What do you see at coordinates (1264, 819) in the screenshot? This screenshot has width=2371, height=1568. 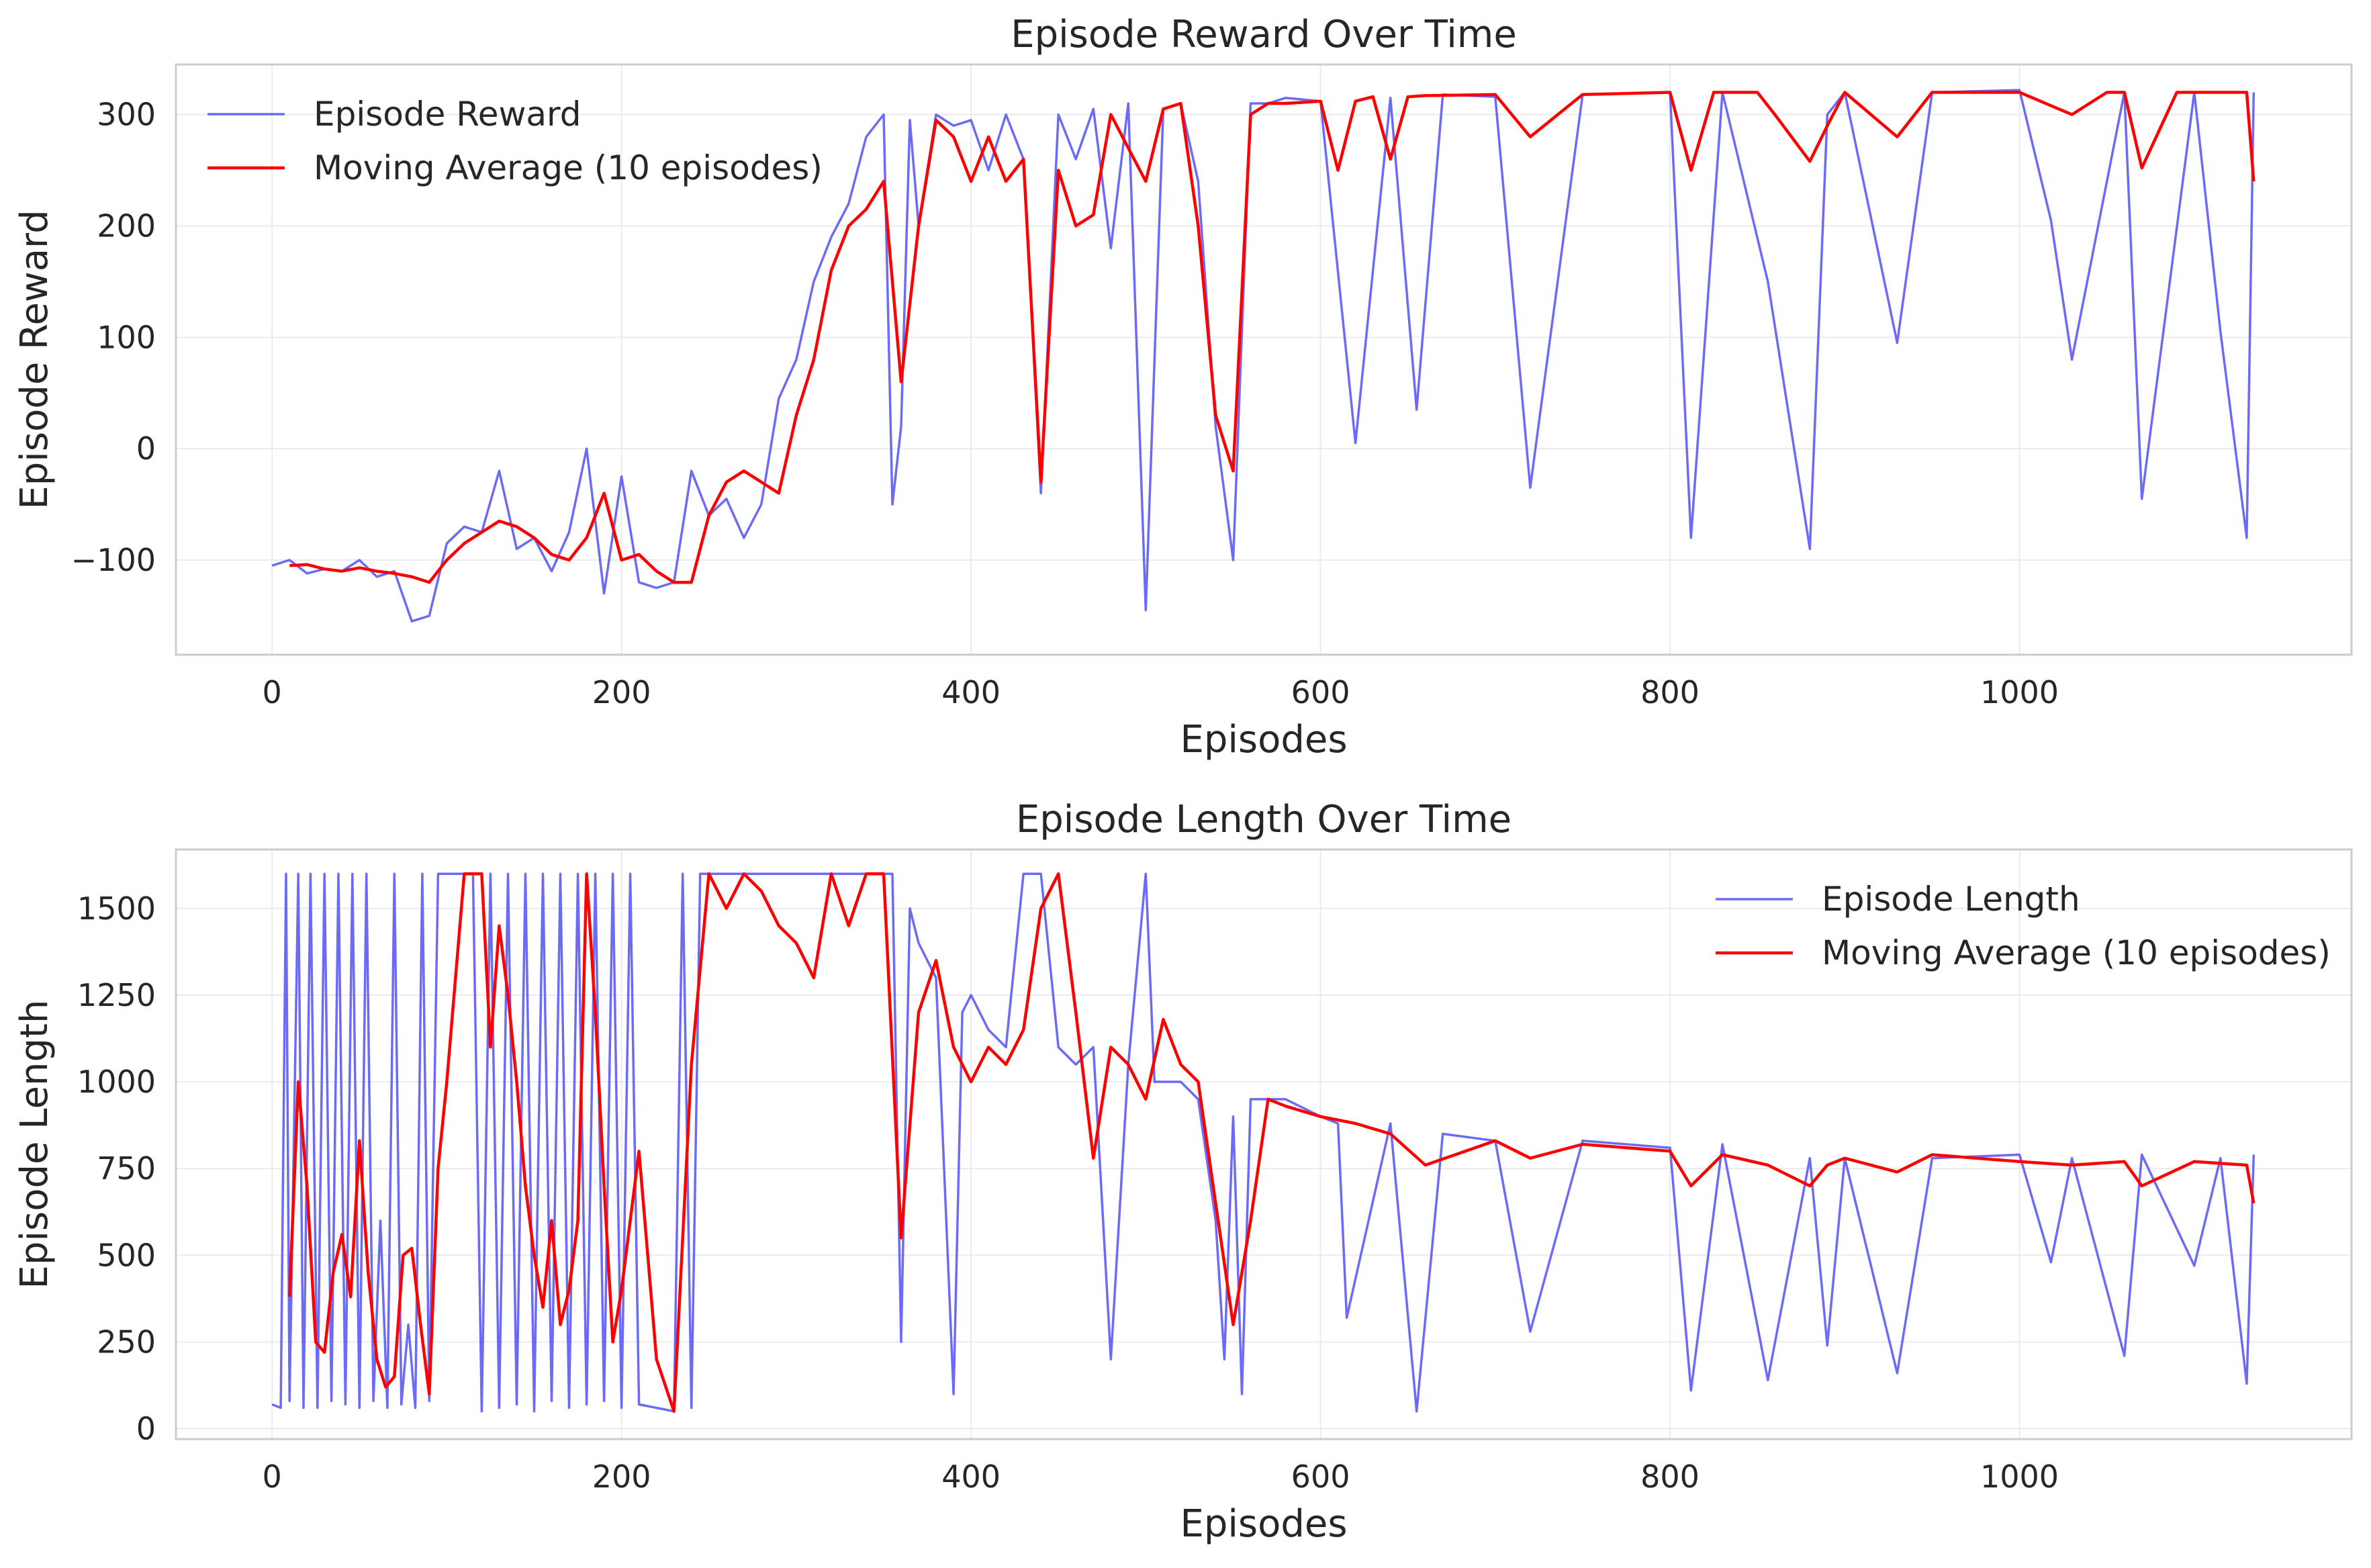 I see `chart-title: Episode Length Over Time` at bounding box center [1264, 819].